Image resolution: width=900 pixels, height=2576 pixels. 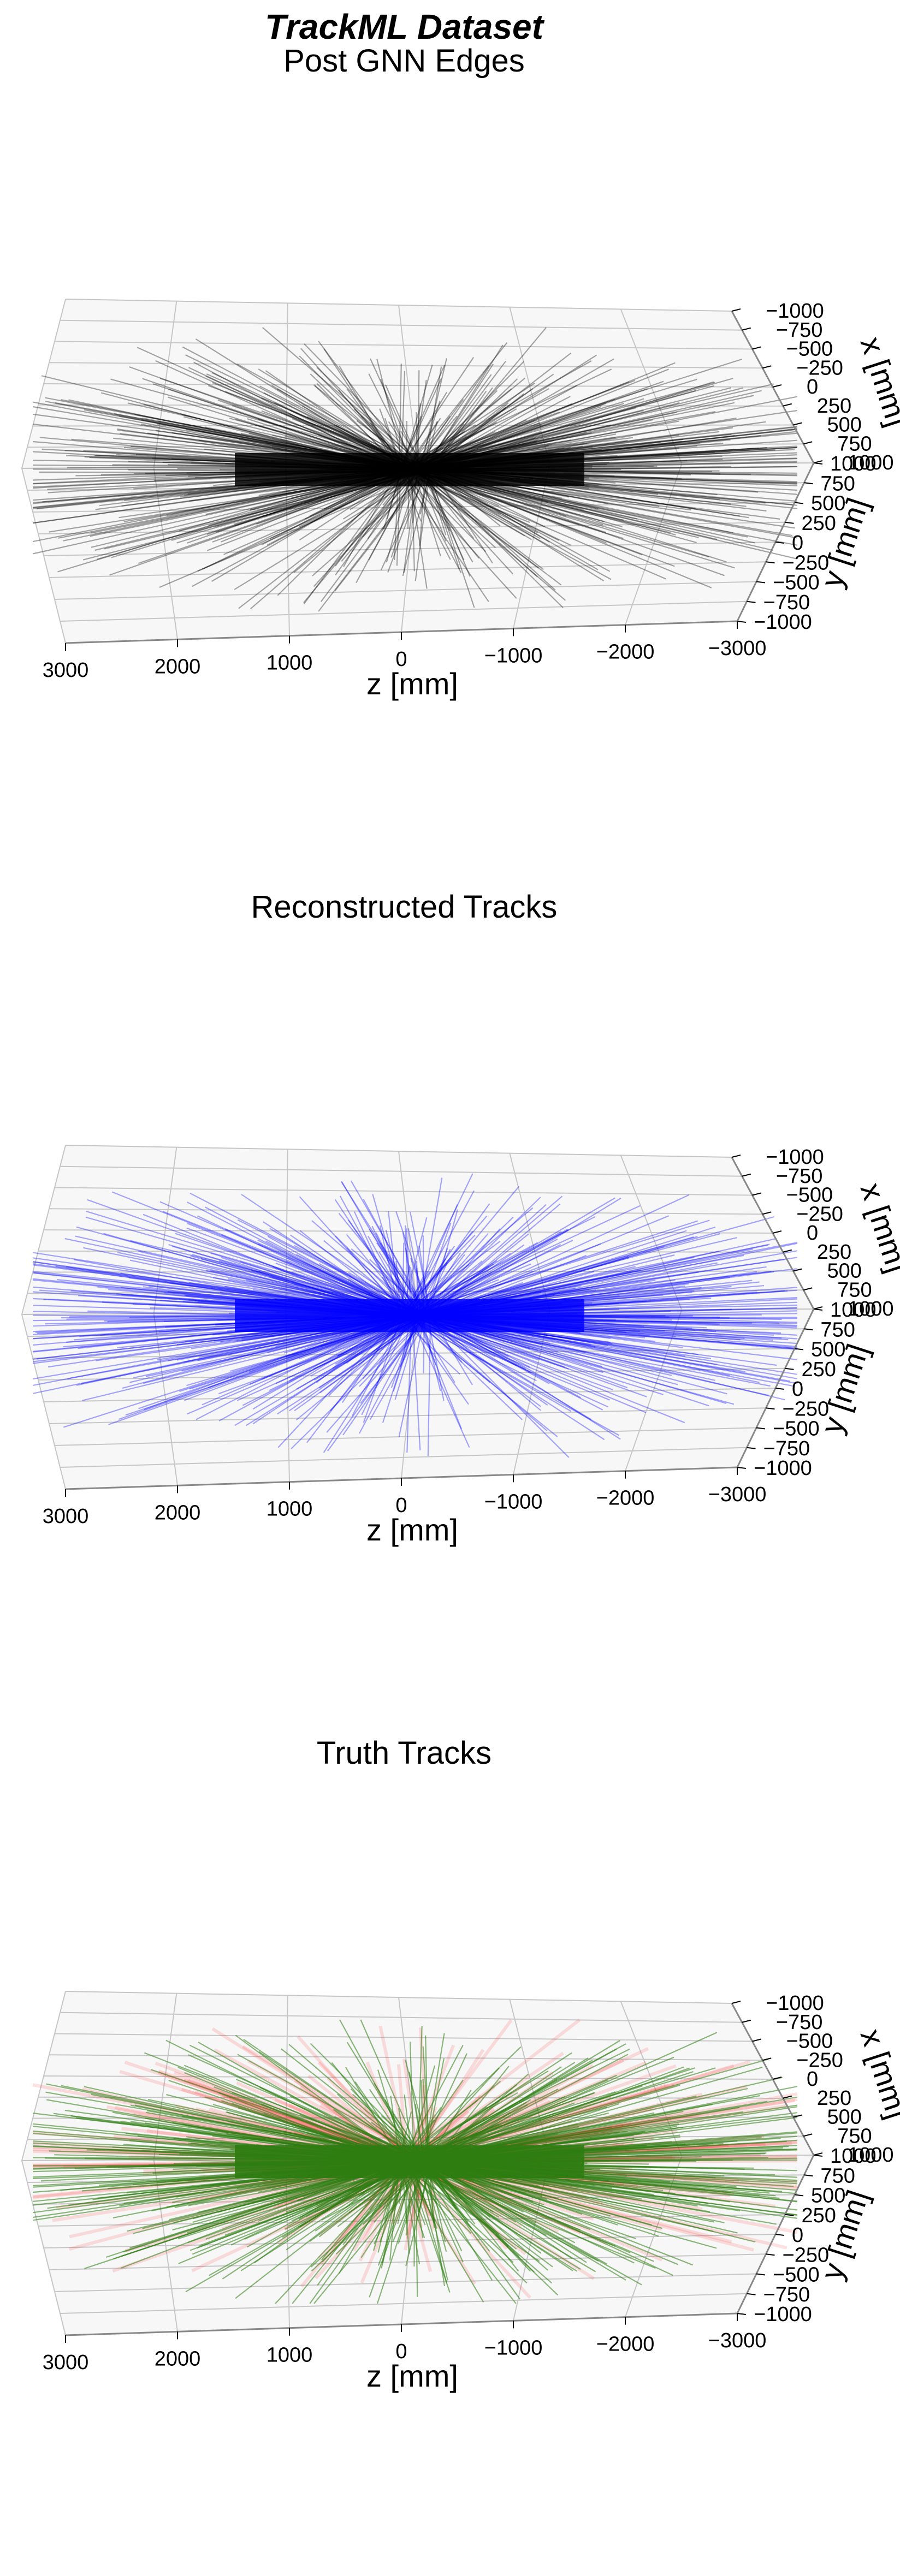 What do you see at coordinates (853, 1310) in the screenshot?
I see `y-tick-label: 1000` at bounding box center [853, 1310].